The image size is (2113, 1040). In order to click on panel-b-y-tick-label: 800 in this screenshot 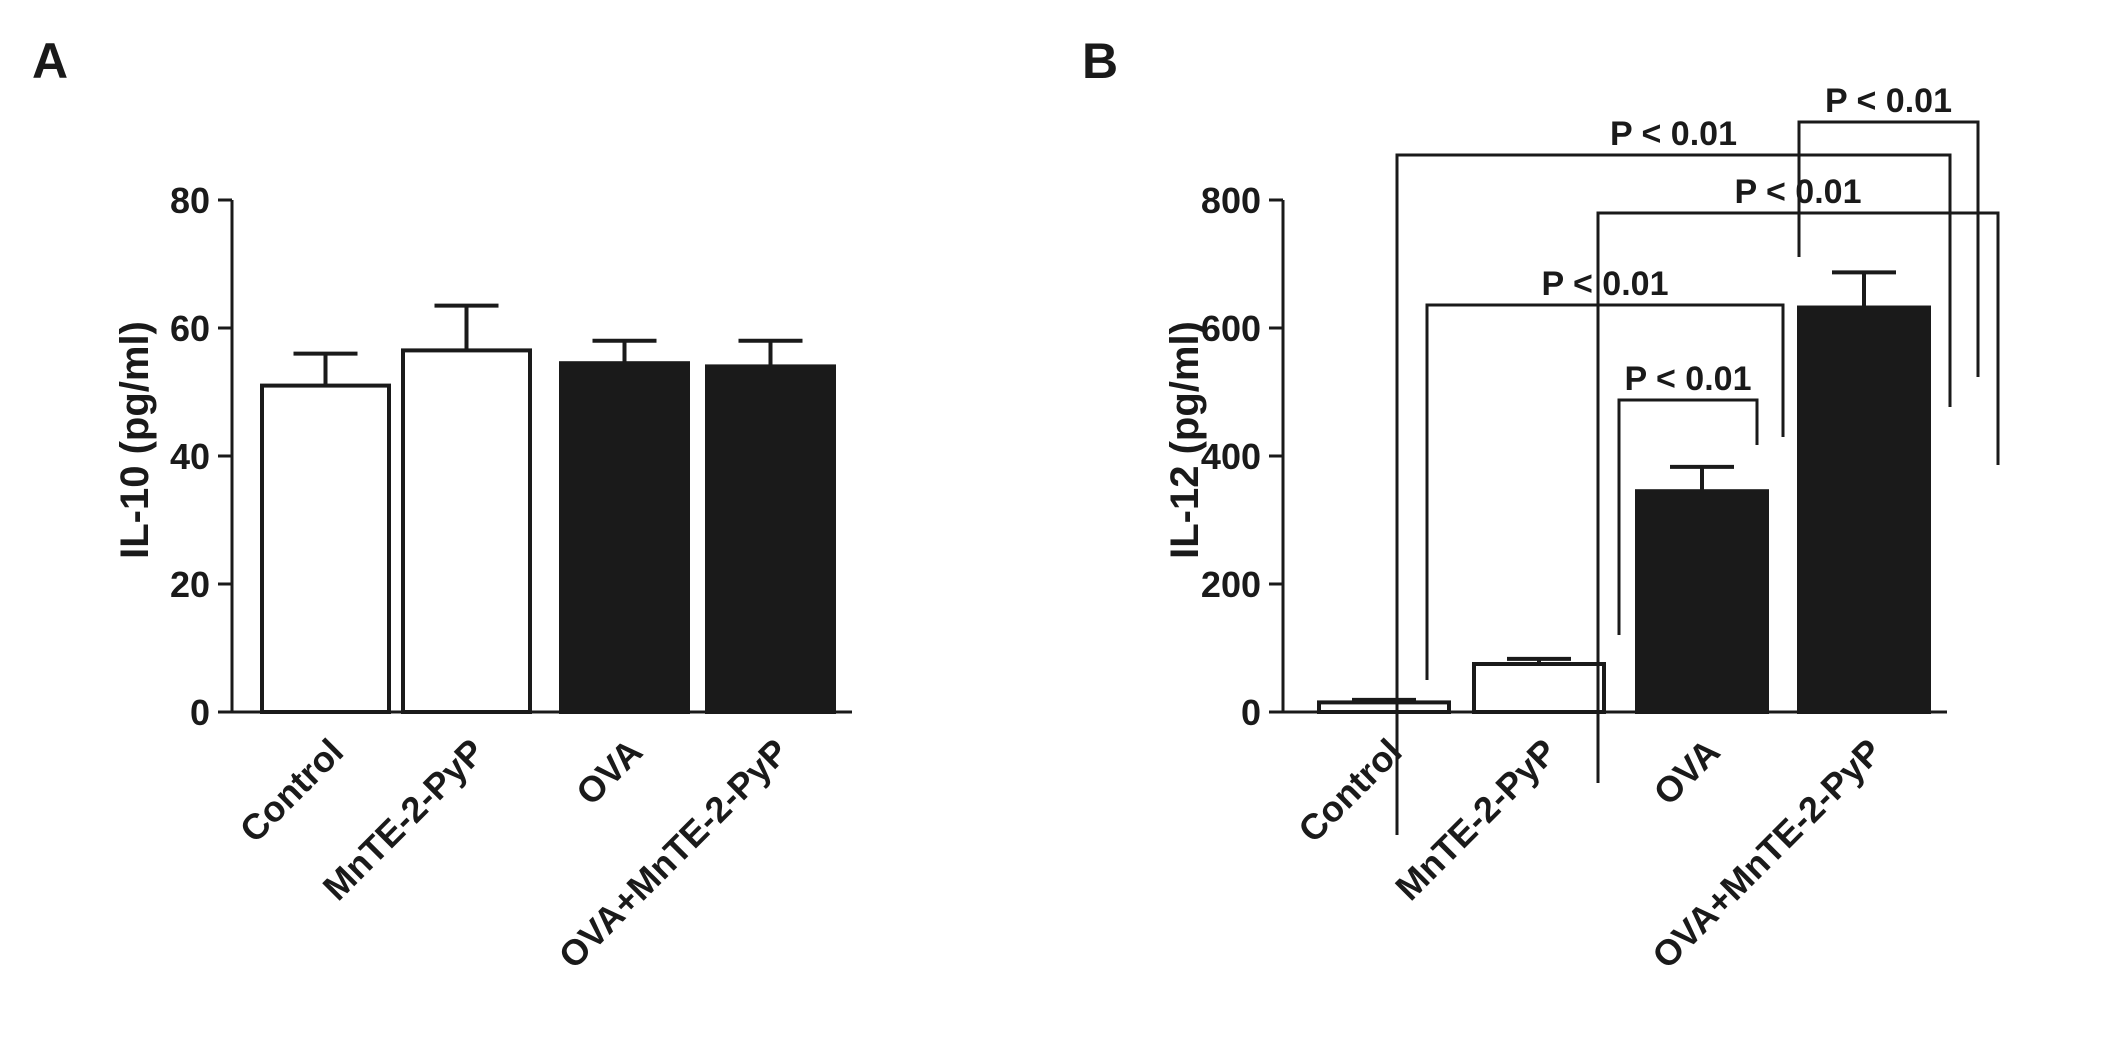, I will do `click(1231, 200)`.